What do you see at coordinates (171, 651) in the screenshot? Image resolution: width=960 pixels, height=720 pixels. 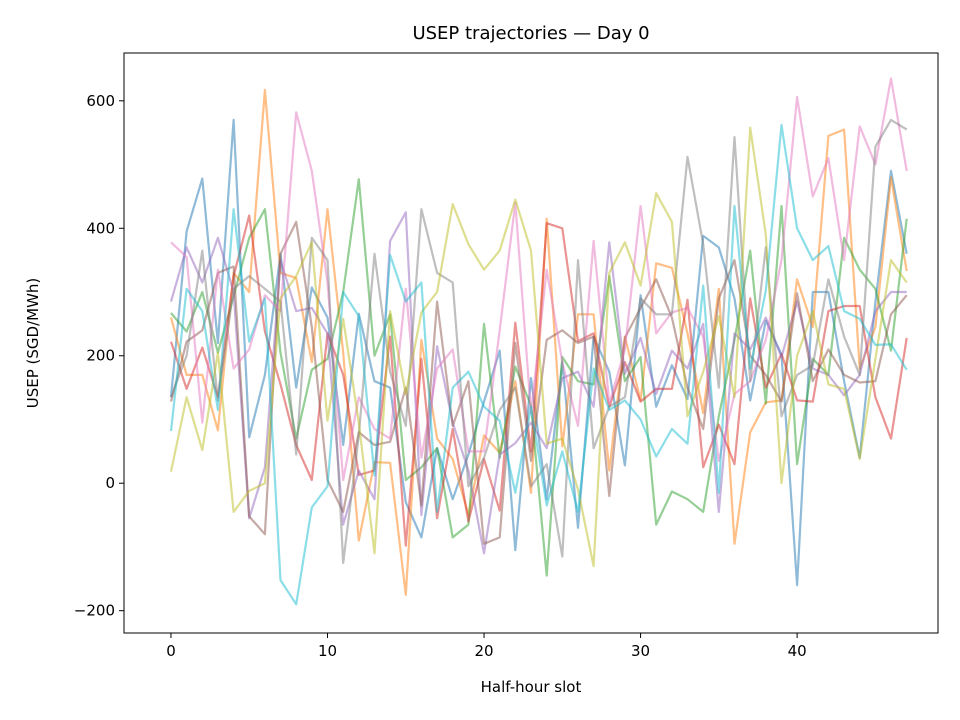 I see `x-tick-label: 0` at bounding box center [171, 651].